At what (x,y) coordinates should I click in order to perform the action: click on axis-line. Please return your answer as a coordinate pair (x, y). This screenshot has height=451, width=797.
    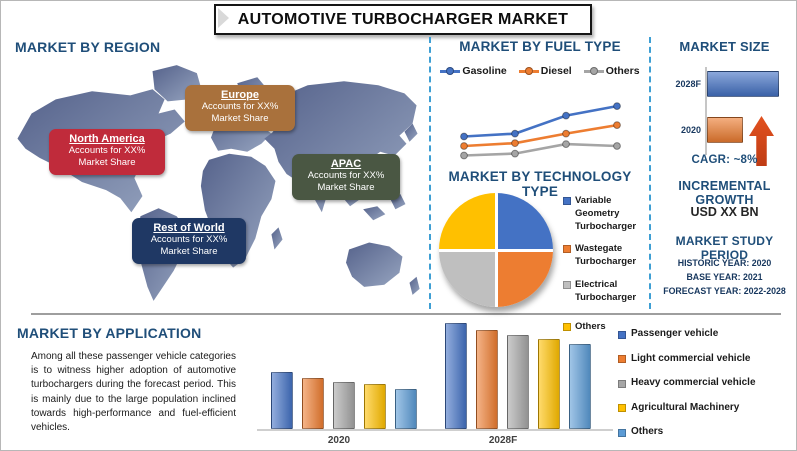
    Looking at the image, I should click on (706, 111).